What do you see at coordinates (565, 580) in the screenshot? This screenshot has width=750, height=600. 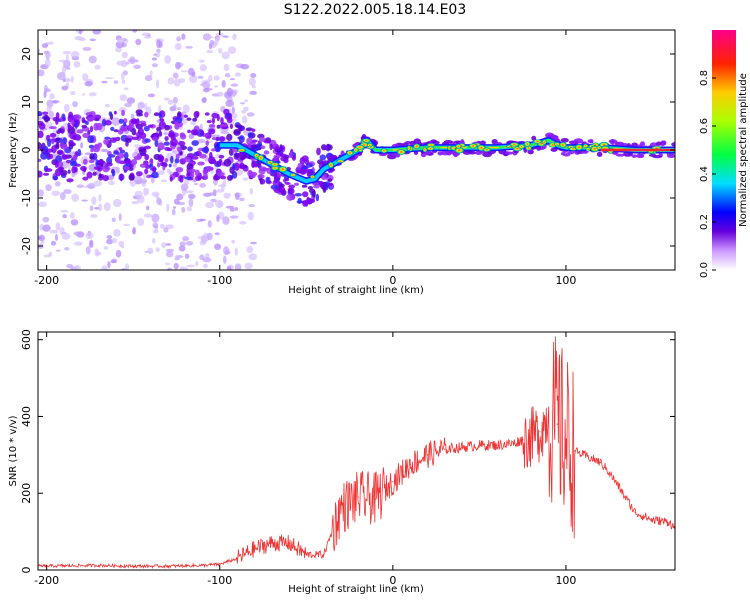 I see `x-tick-label: 100` at bounding box center [565, 580].